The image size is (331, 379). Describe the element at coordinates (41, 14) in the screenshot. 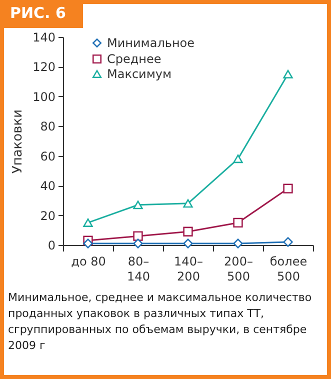

I see `chart-title: РИС. 6` at that location.